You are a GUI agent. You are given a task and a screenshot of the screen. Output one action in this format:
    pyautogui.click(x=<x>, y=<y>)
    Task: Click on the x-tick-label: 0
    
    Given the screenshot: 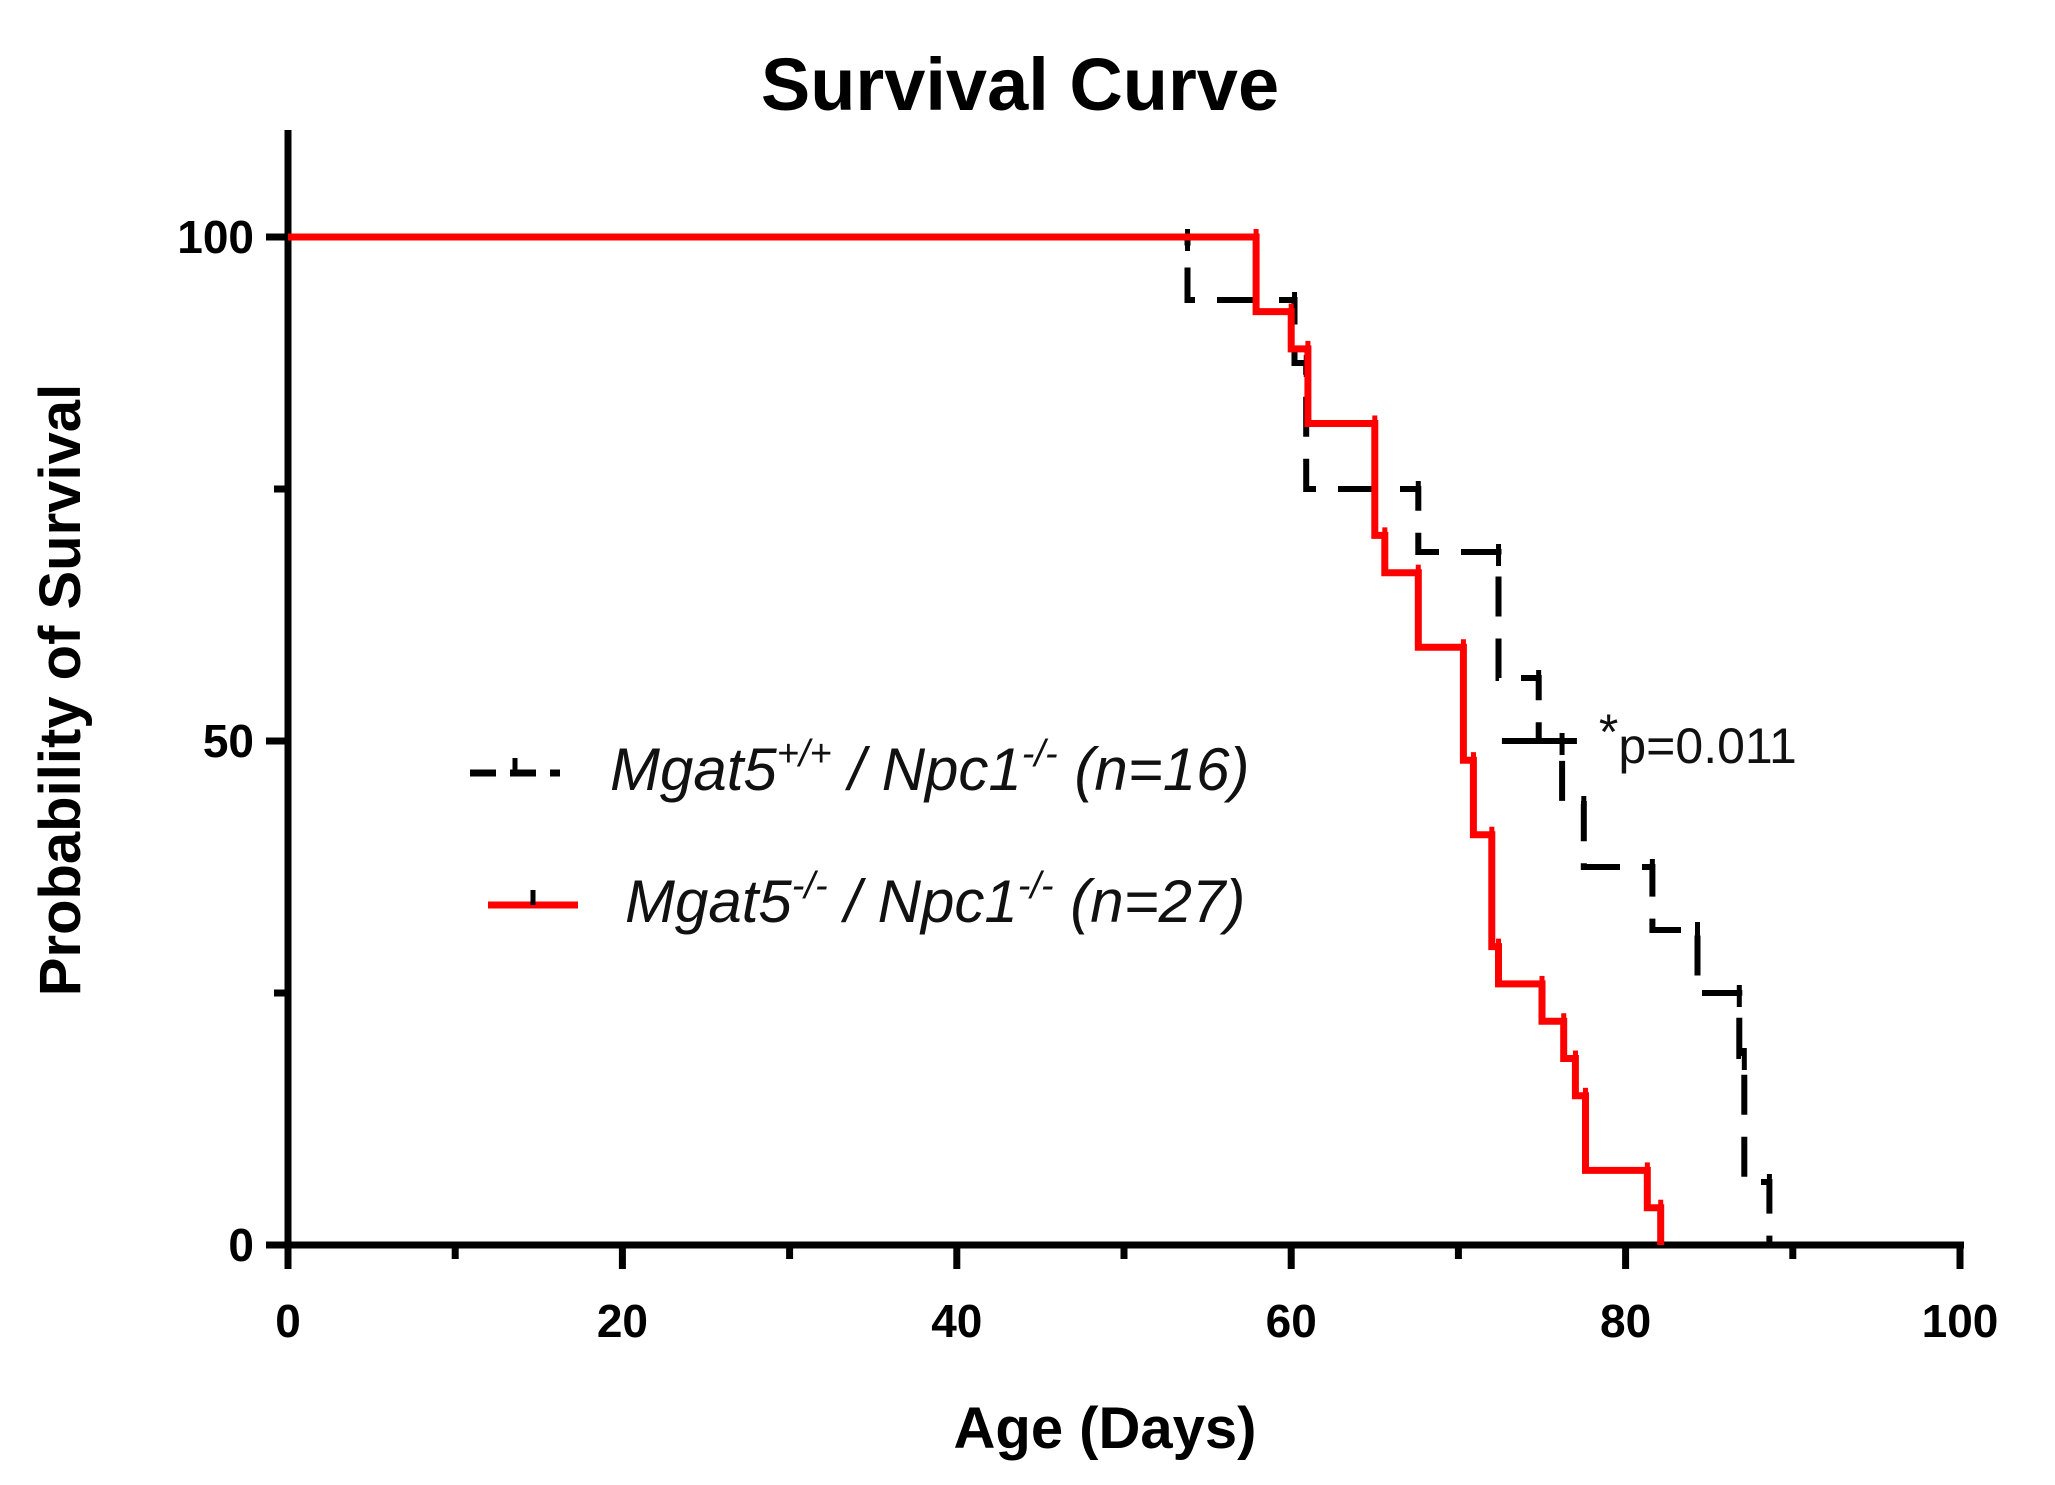 What is the action you would take?
    pyautogui.click(x=288, y=1321)
    